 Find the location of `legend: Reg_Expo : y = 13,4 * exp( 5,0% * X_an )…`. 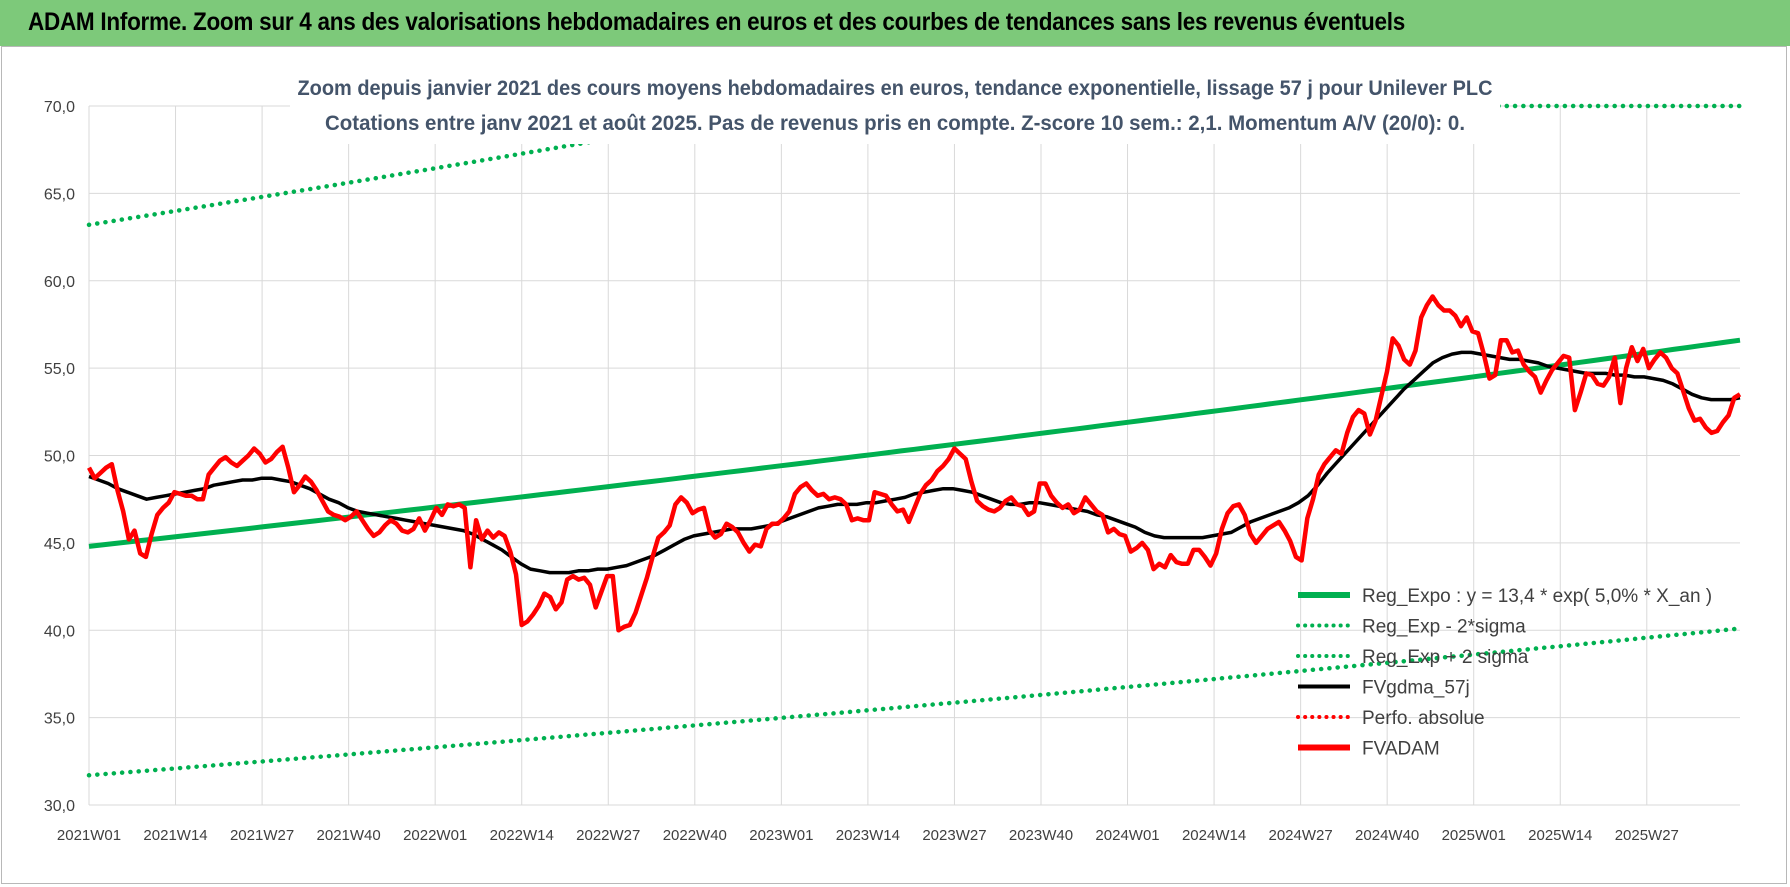

legend: Reg_Expo : y = 13,4 * exp( 5,0% * X_an )… is located at coordinates (1504, 673).